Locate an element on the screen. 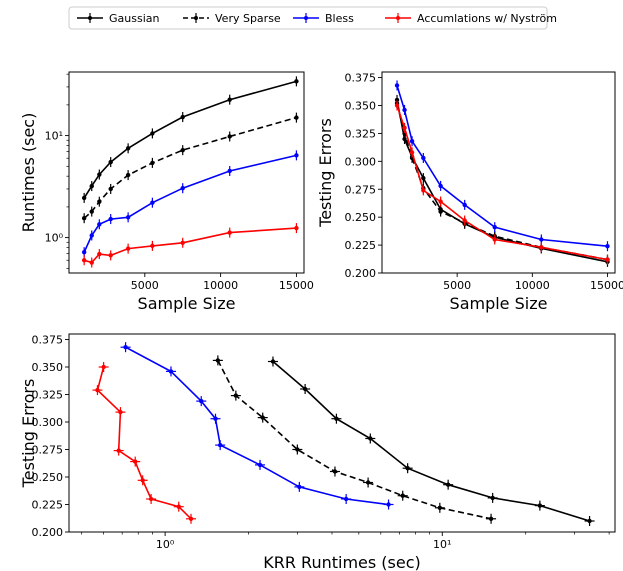 The height and width of the screenshot is (571, 623). x-axis-label: KRR Runtimes (sec) is located at coordinates (342, 562).